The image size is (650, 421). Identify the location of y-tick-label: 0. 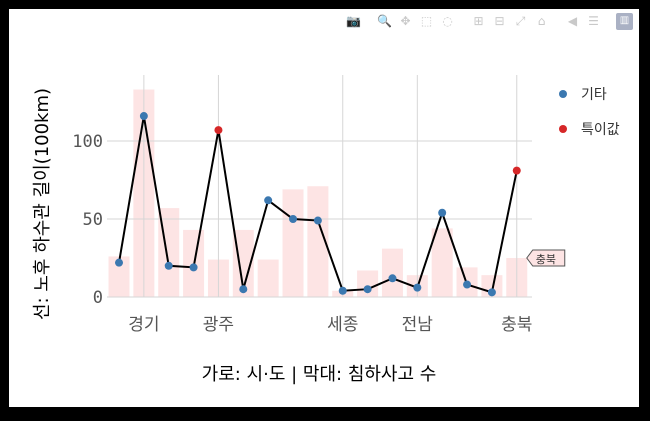
(98, 298).